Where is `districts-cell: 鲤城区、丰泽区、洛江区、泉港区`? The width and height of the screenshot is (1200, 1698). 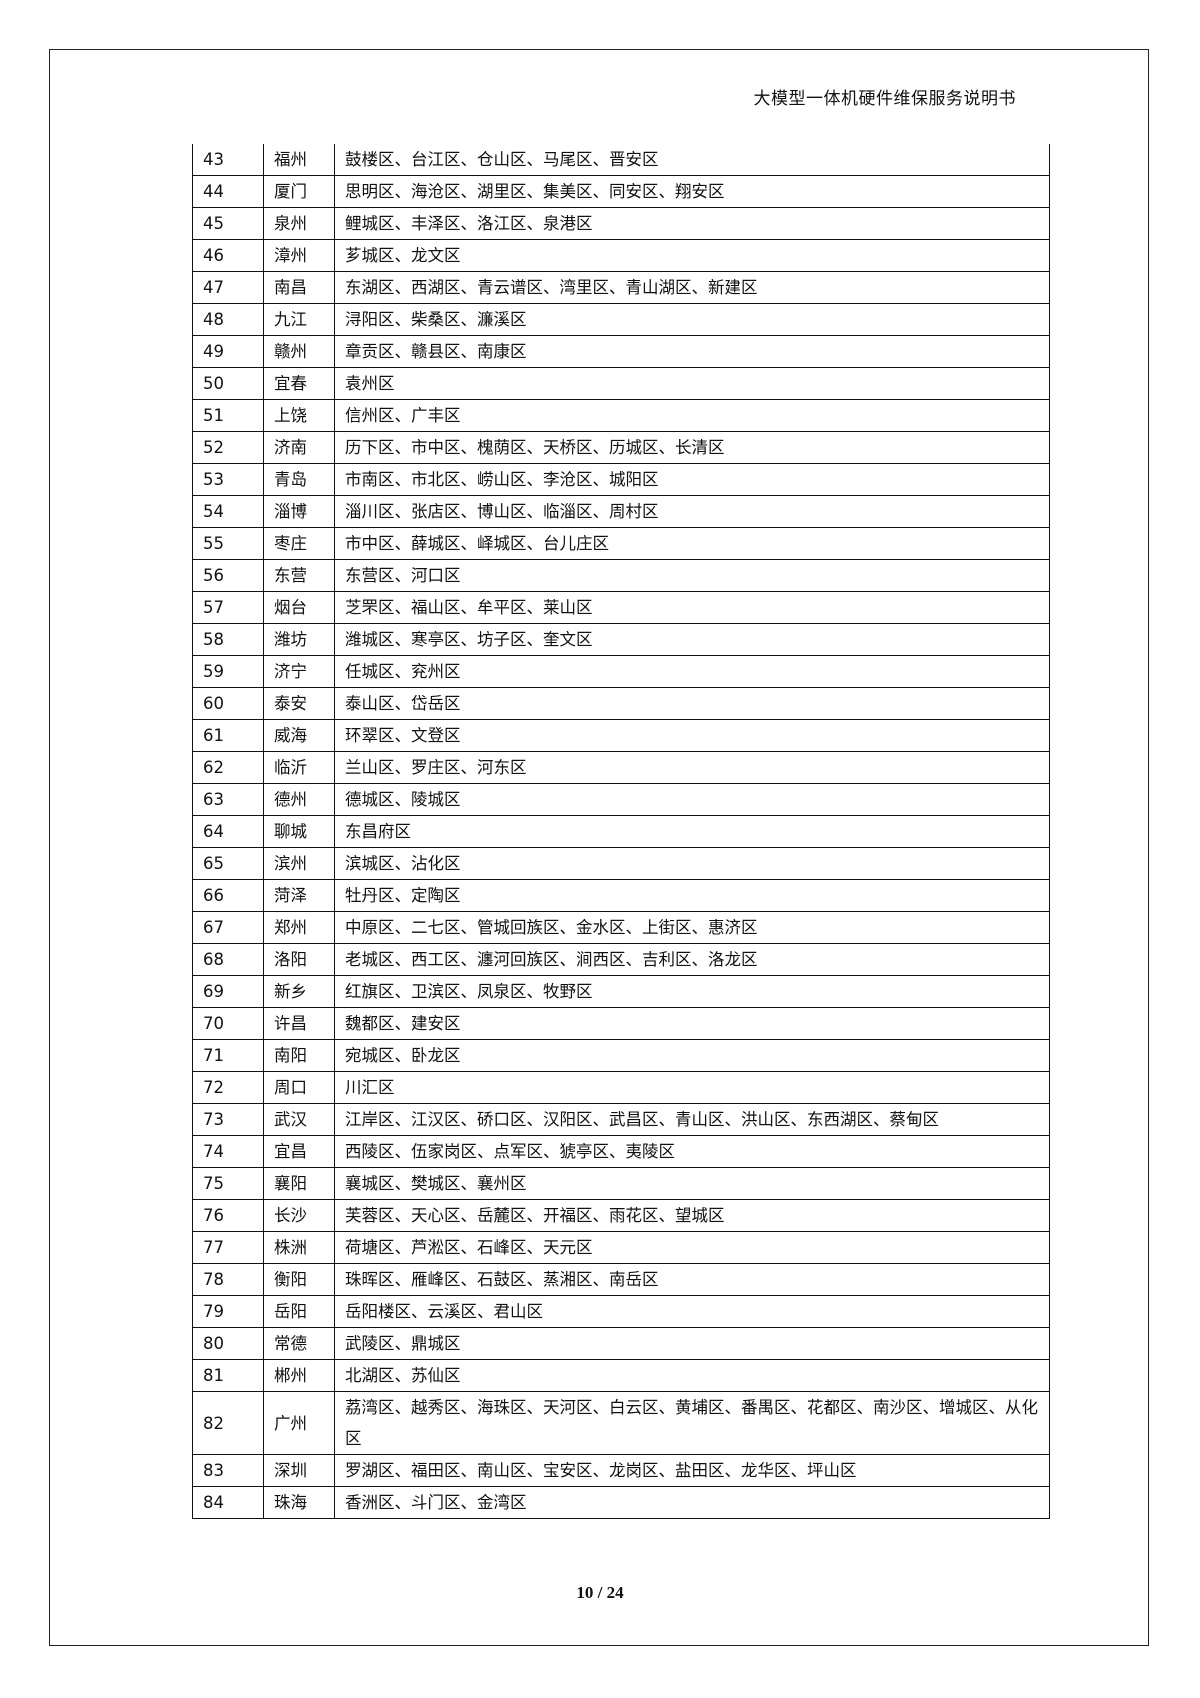 districts-cell: 鲤城区、丰泽区、洛江区、泉港区 is located at coordinates (692, 223).